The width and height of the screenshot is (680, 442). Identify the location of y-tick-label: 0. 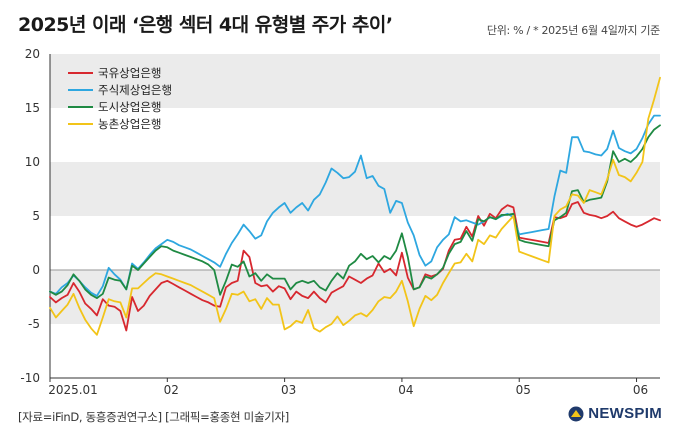
(36, 270).